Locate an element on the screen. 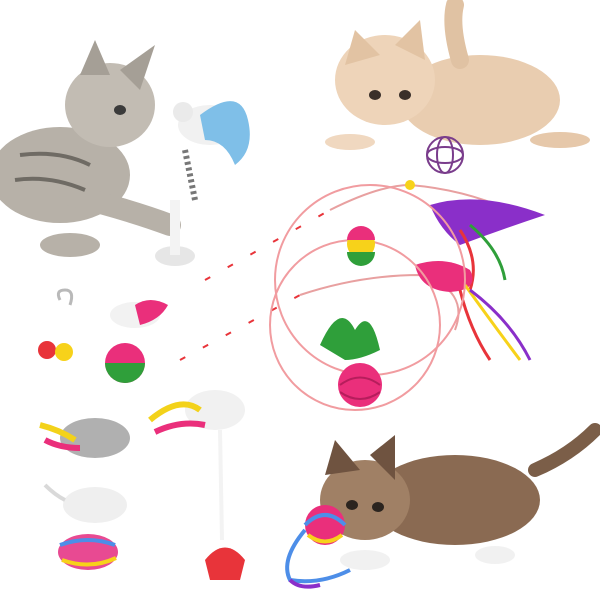 Image resolution: width=600 pixels, height=600 pixels. wire-ball is located at coordinates (445, 155).